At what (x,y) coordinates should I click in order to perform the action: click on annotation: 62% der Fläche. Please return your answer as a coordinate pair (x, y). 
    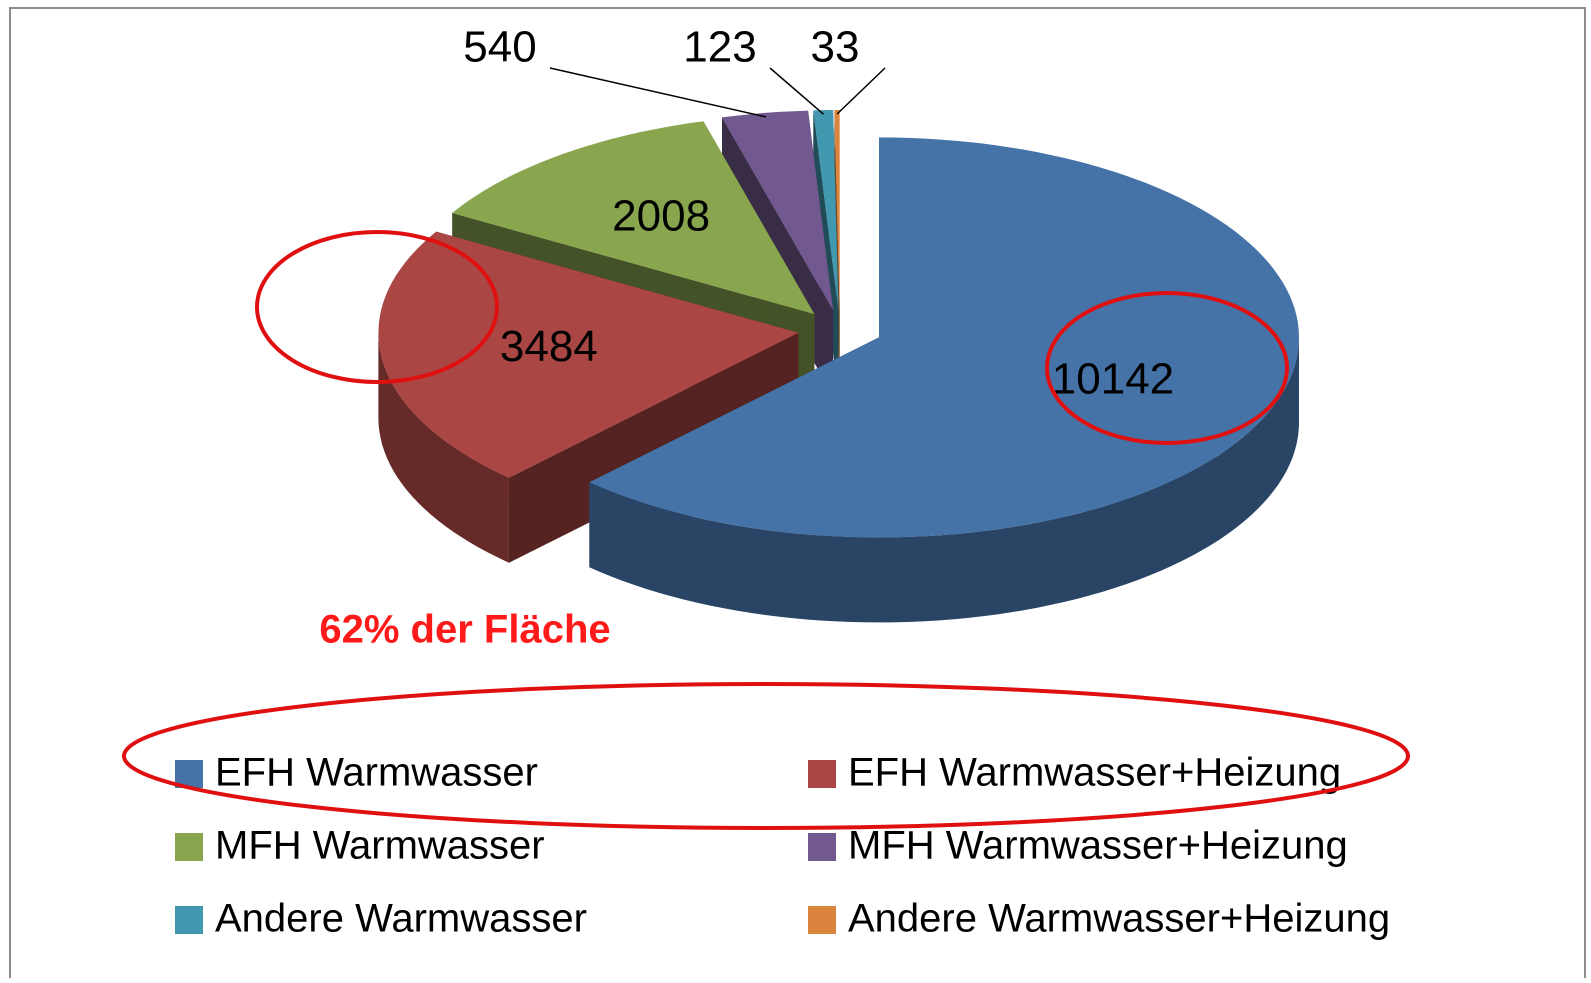
    Looking at the image, I should click on (464, 630).